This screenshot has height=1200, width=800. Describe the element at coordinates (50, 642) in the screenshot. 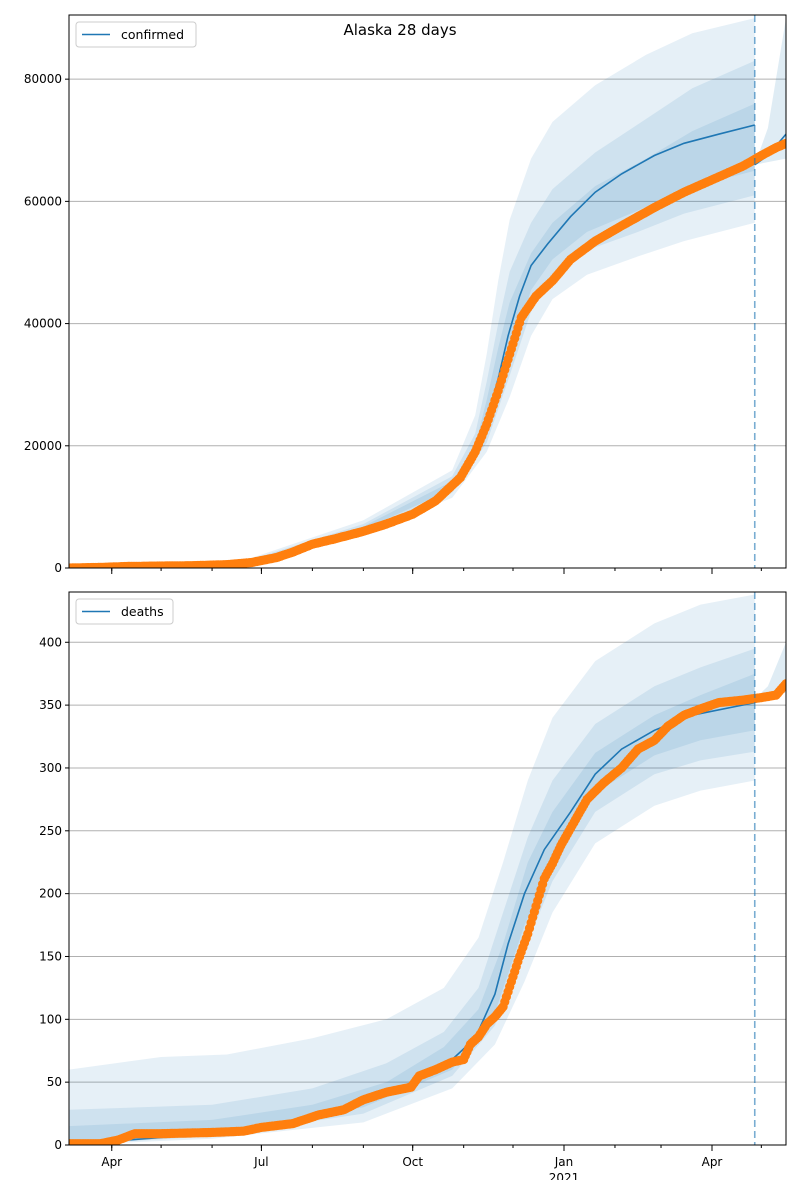

I see `y-tick-label: 400` at that location.